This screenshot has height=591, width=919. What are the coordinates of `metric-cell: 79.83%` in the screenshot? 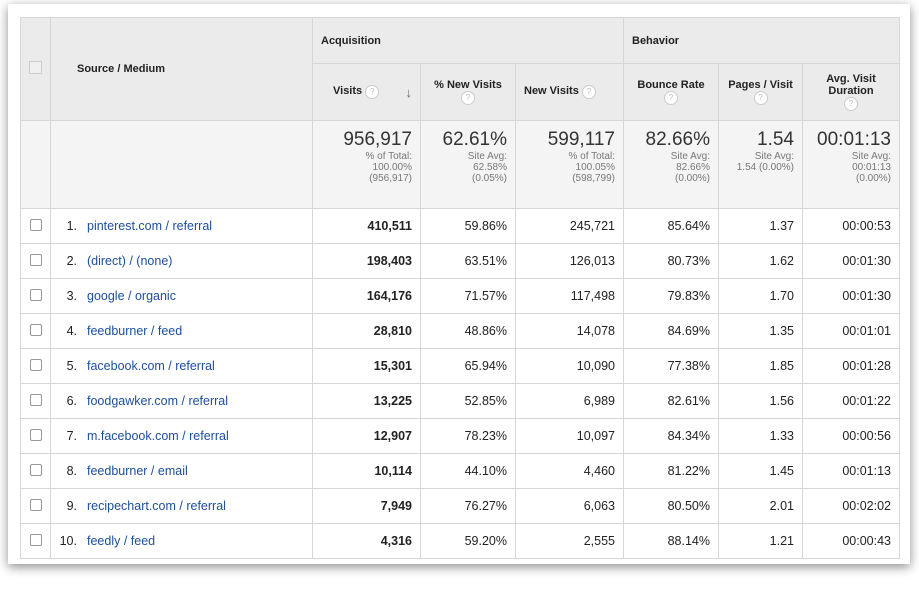 It's located at (671, 296).